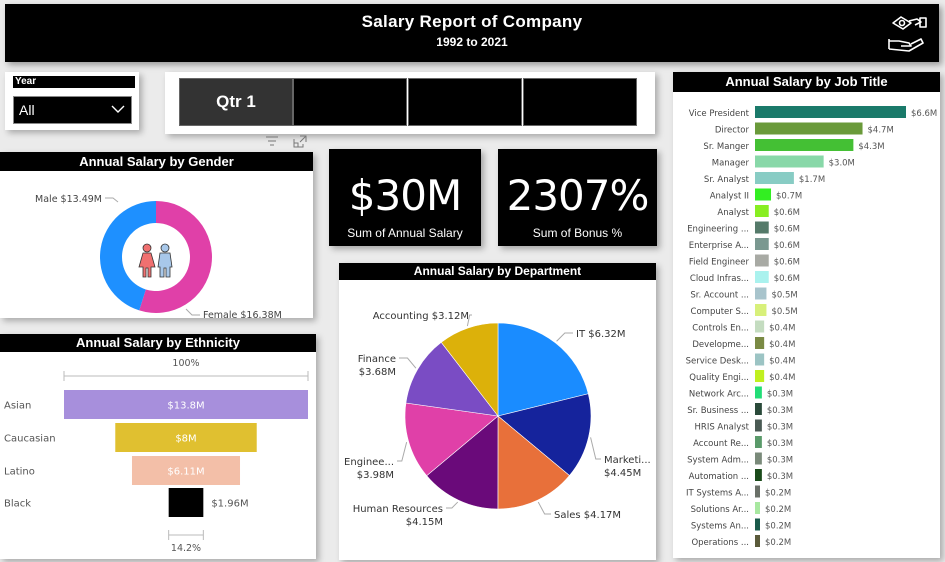  I want to click on filter-icon, so click(272, 141).